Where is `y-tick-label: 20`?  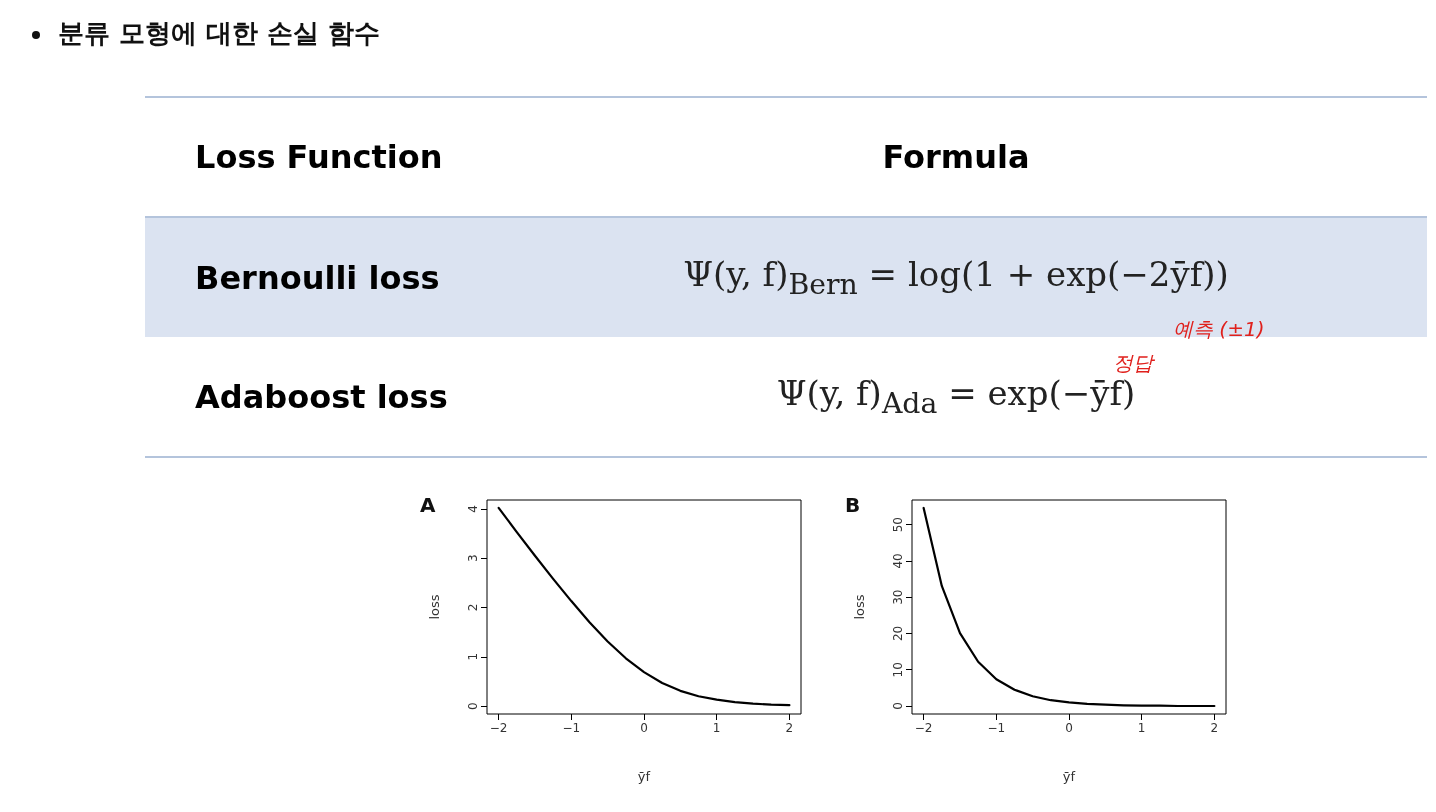
y-tick-label: 20 is located at coordinates (898, 633).